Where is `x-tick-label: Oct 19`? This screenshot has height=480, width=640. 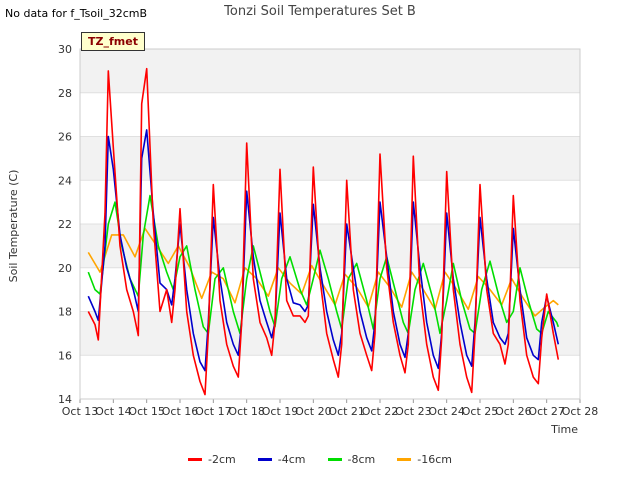
x-tick-label: Oct 19 is located at coordinates (280, 411).